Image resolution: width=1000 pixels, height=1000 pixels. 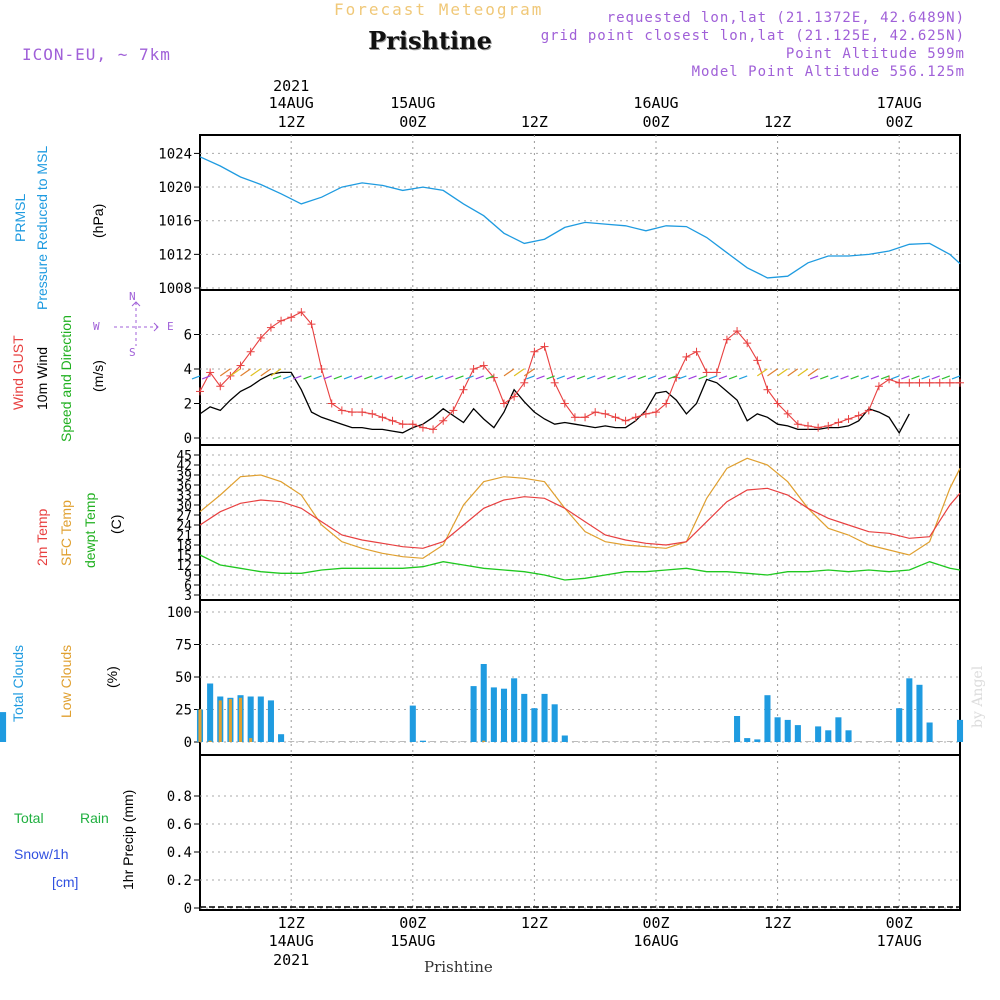 I want to click on point-altitude: Point Altitude 599m, so click(x=875, y=54).